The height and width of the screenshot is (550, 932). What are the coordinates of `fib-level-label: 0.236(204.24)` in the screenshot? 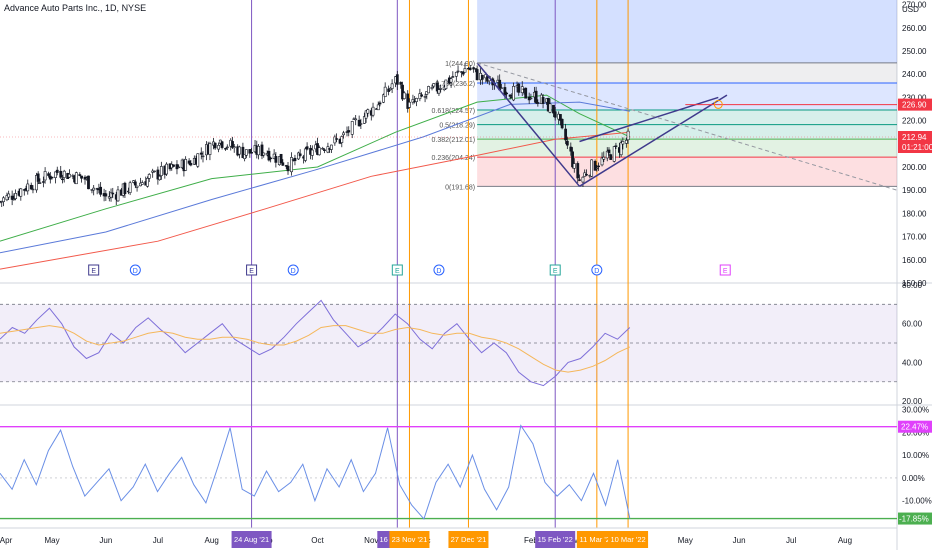 It's located at (454, 158).